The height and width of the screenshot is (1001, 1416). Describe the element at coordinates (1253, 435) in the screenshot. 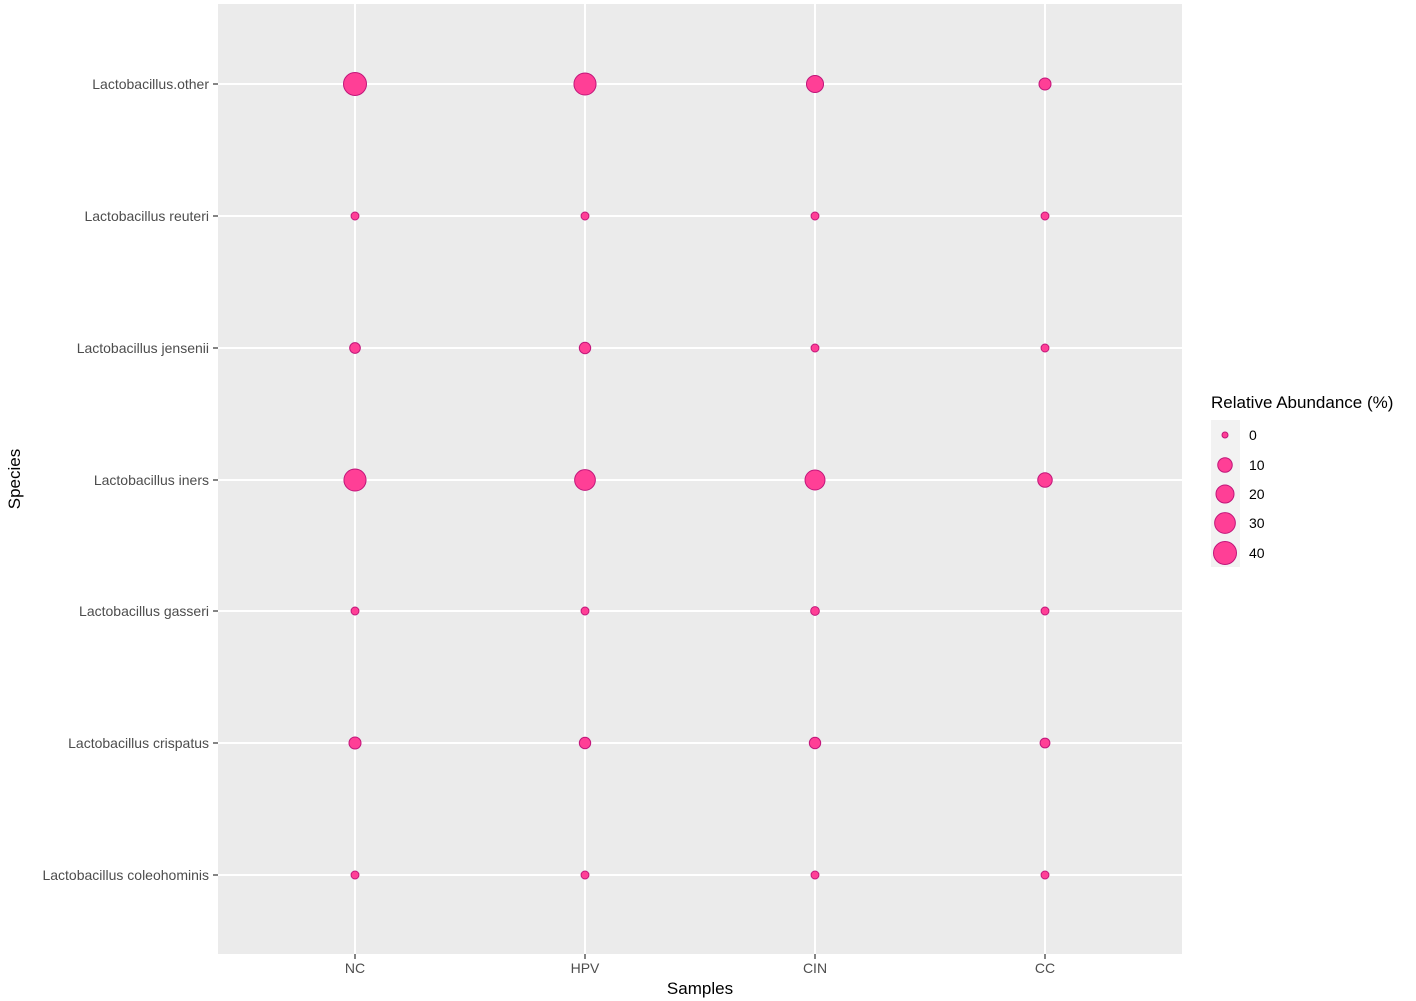

I see `legend-label: 0` at that location.